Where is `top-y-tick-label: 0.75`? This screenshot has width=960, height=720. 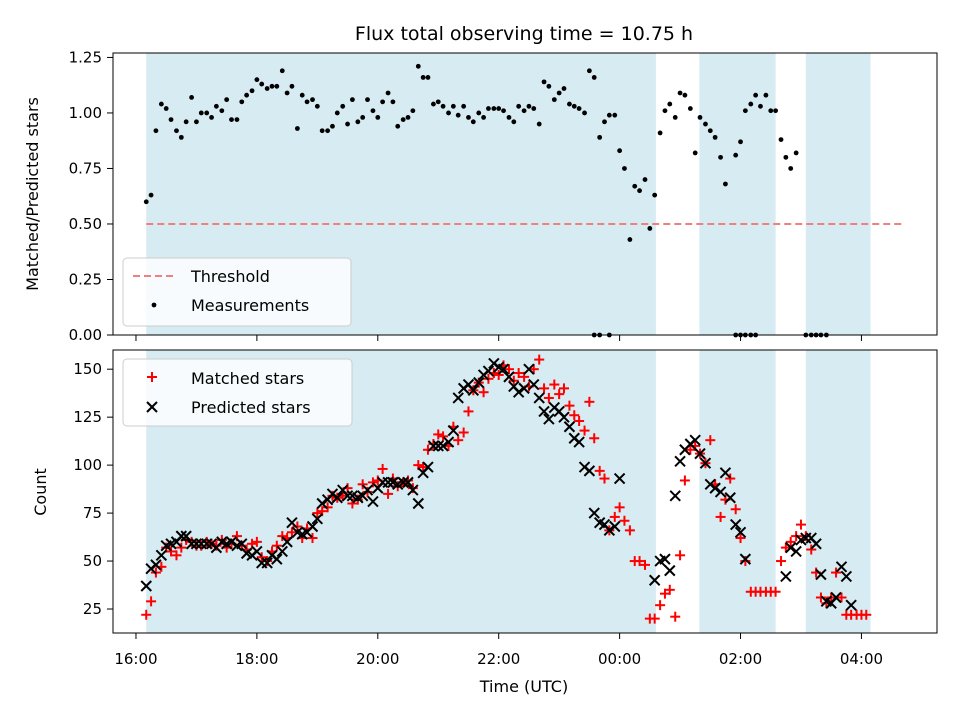
top-y-tick-label: 0.75 is located at coordinates (85, 168).